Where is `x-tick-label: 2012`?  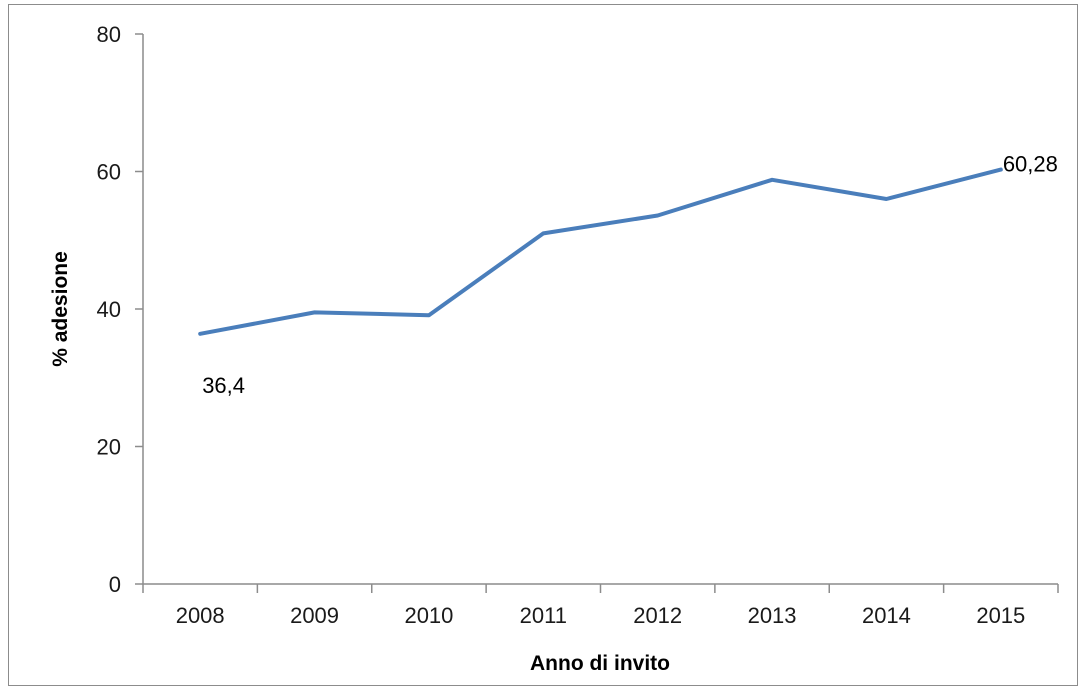
x-tick-label: 2012 is located at coordinates (657, 615).